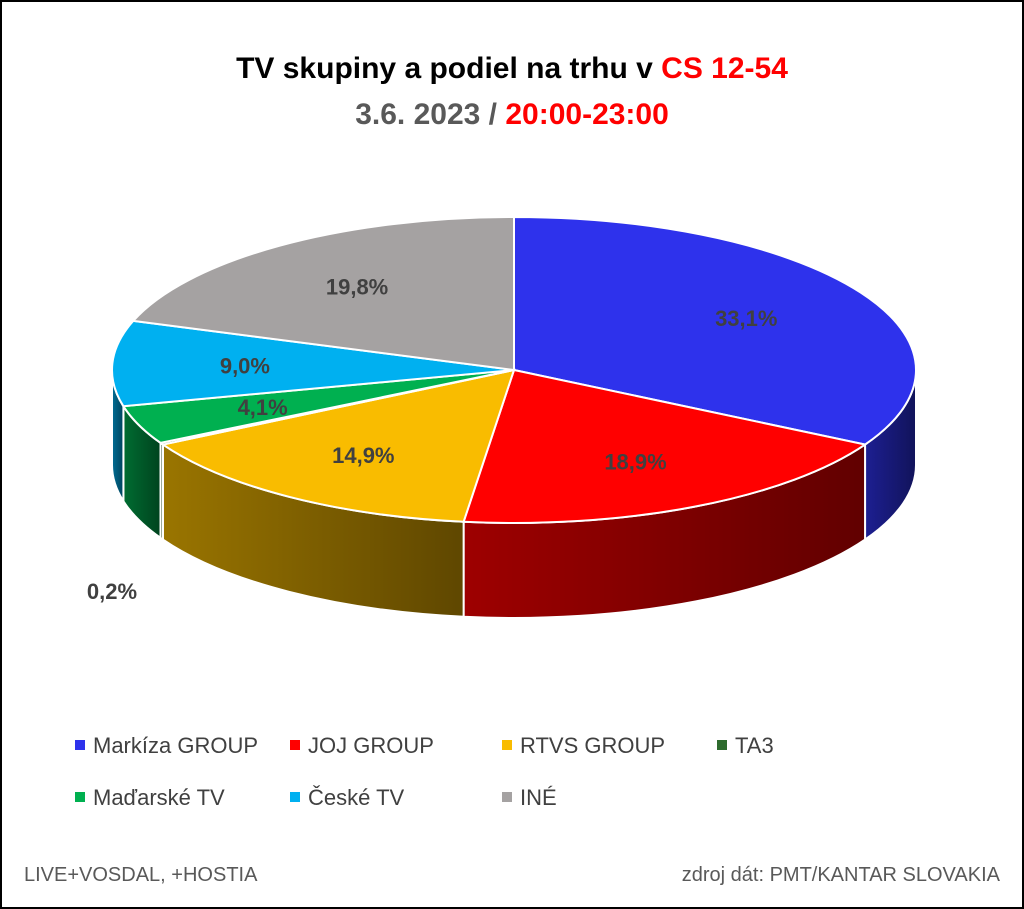 The width and height of the screenshot is (1024, 909). What do you see at coordinates (112, 591) in the screenshot?
I see `data-label-3: 0,2%` at bounding box center [112, 591].